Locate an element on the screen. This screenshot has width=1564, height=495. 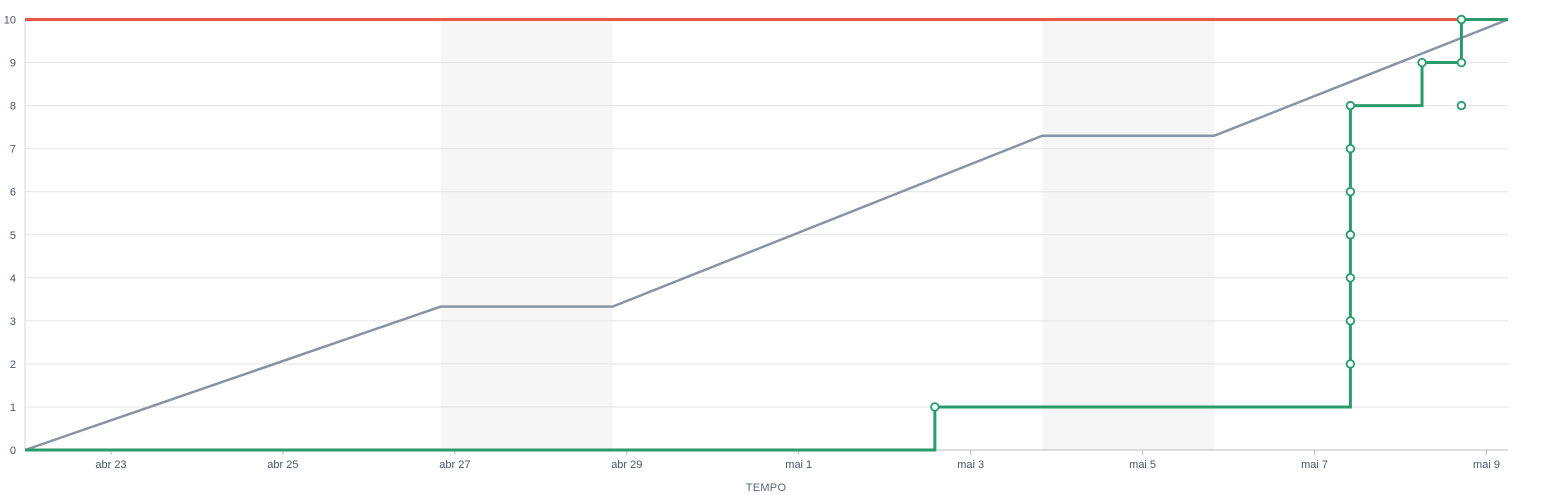
y-tick-label-5: 5 is located at coordinates (13, 236).